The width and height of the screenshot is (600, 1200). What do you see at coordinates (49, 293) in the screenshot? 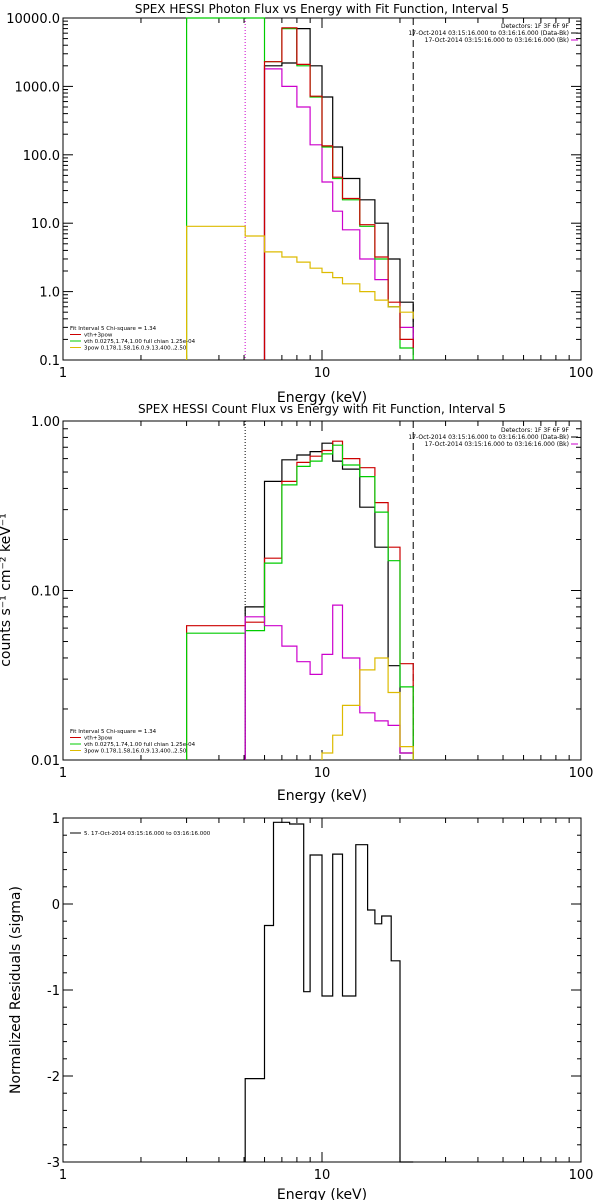
I see `y-tick-label: 1.0` at bounding box center [49, 293].